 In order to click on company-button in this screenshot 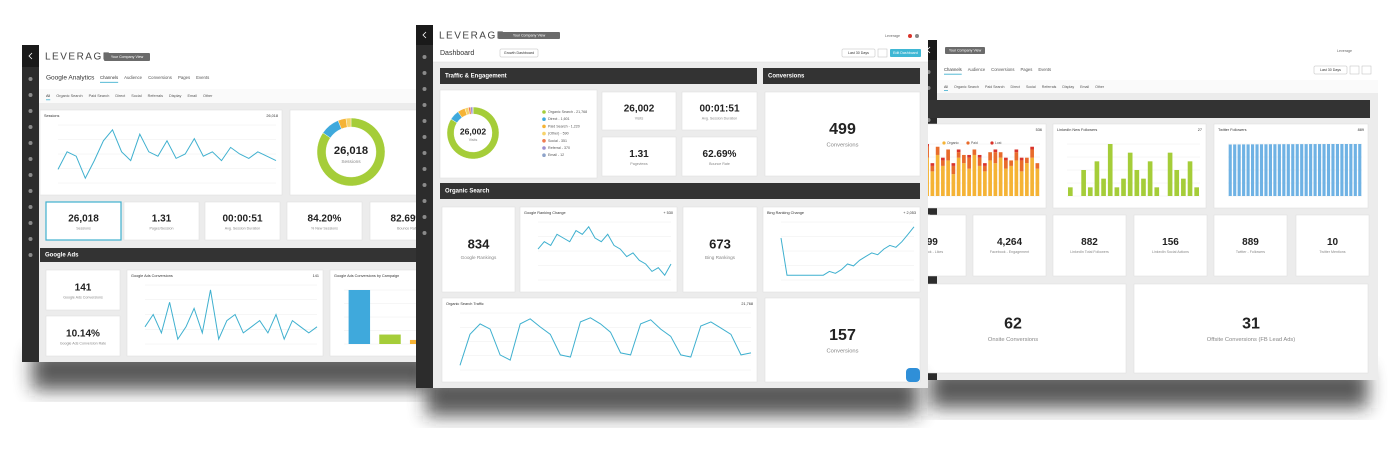, I will do `click(529, 35)`.